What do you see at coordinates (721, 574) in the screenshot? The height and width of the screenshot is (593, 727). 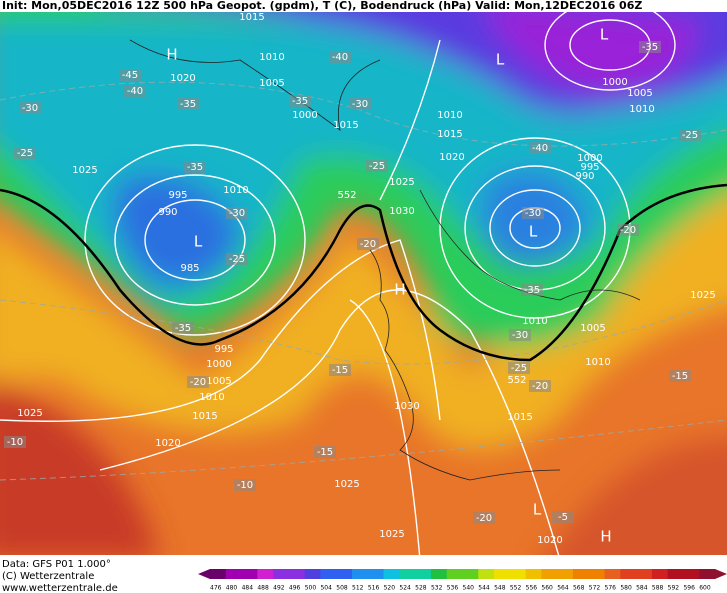 I see `colorbar-arrow-right` at bounding box center [721, 574].